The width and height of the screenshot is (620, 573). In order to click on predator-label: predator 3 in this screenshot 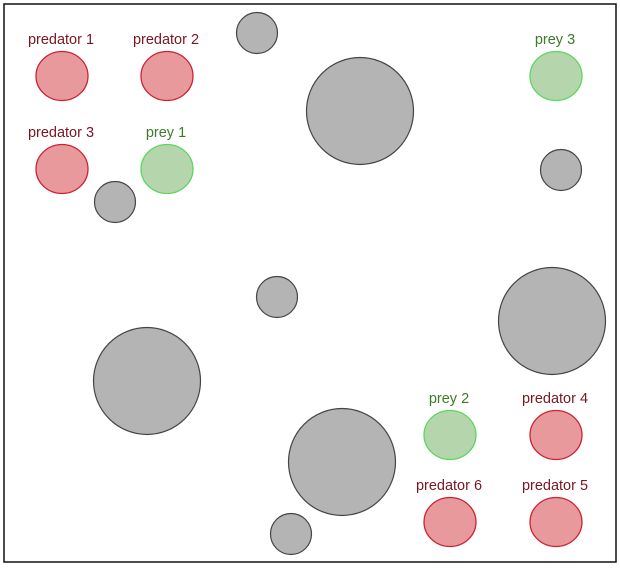, I will do `click(61, 133)`.